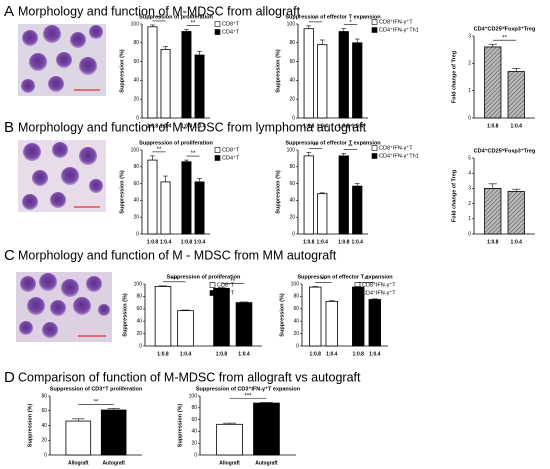 This screenshot has height=469, width=550. What do you see at coordinates (9, 127) in the screenshot?
I see `panel-letter: B` at bounding box center [9, 127].